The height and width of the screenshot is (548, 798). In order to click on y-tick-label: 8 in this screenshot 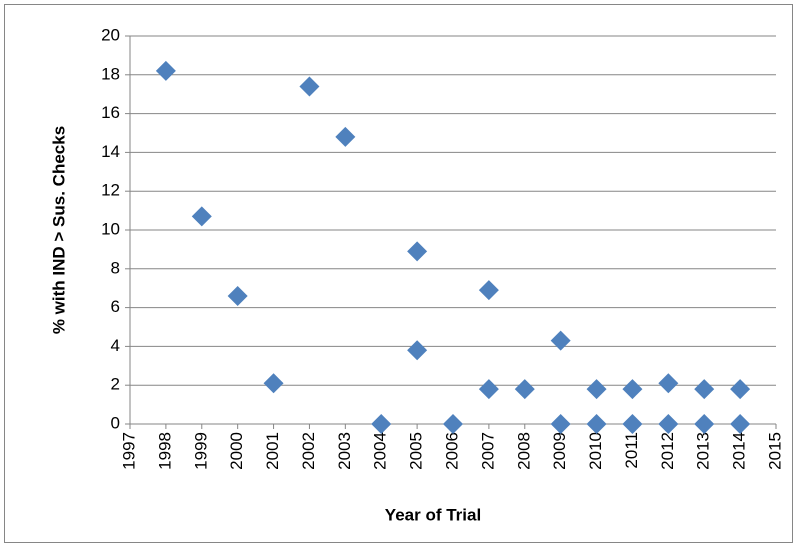, I will do `click(115, 267)`.